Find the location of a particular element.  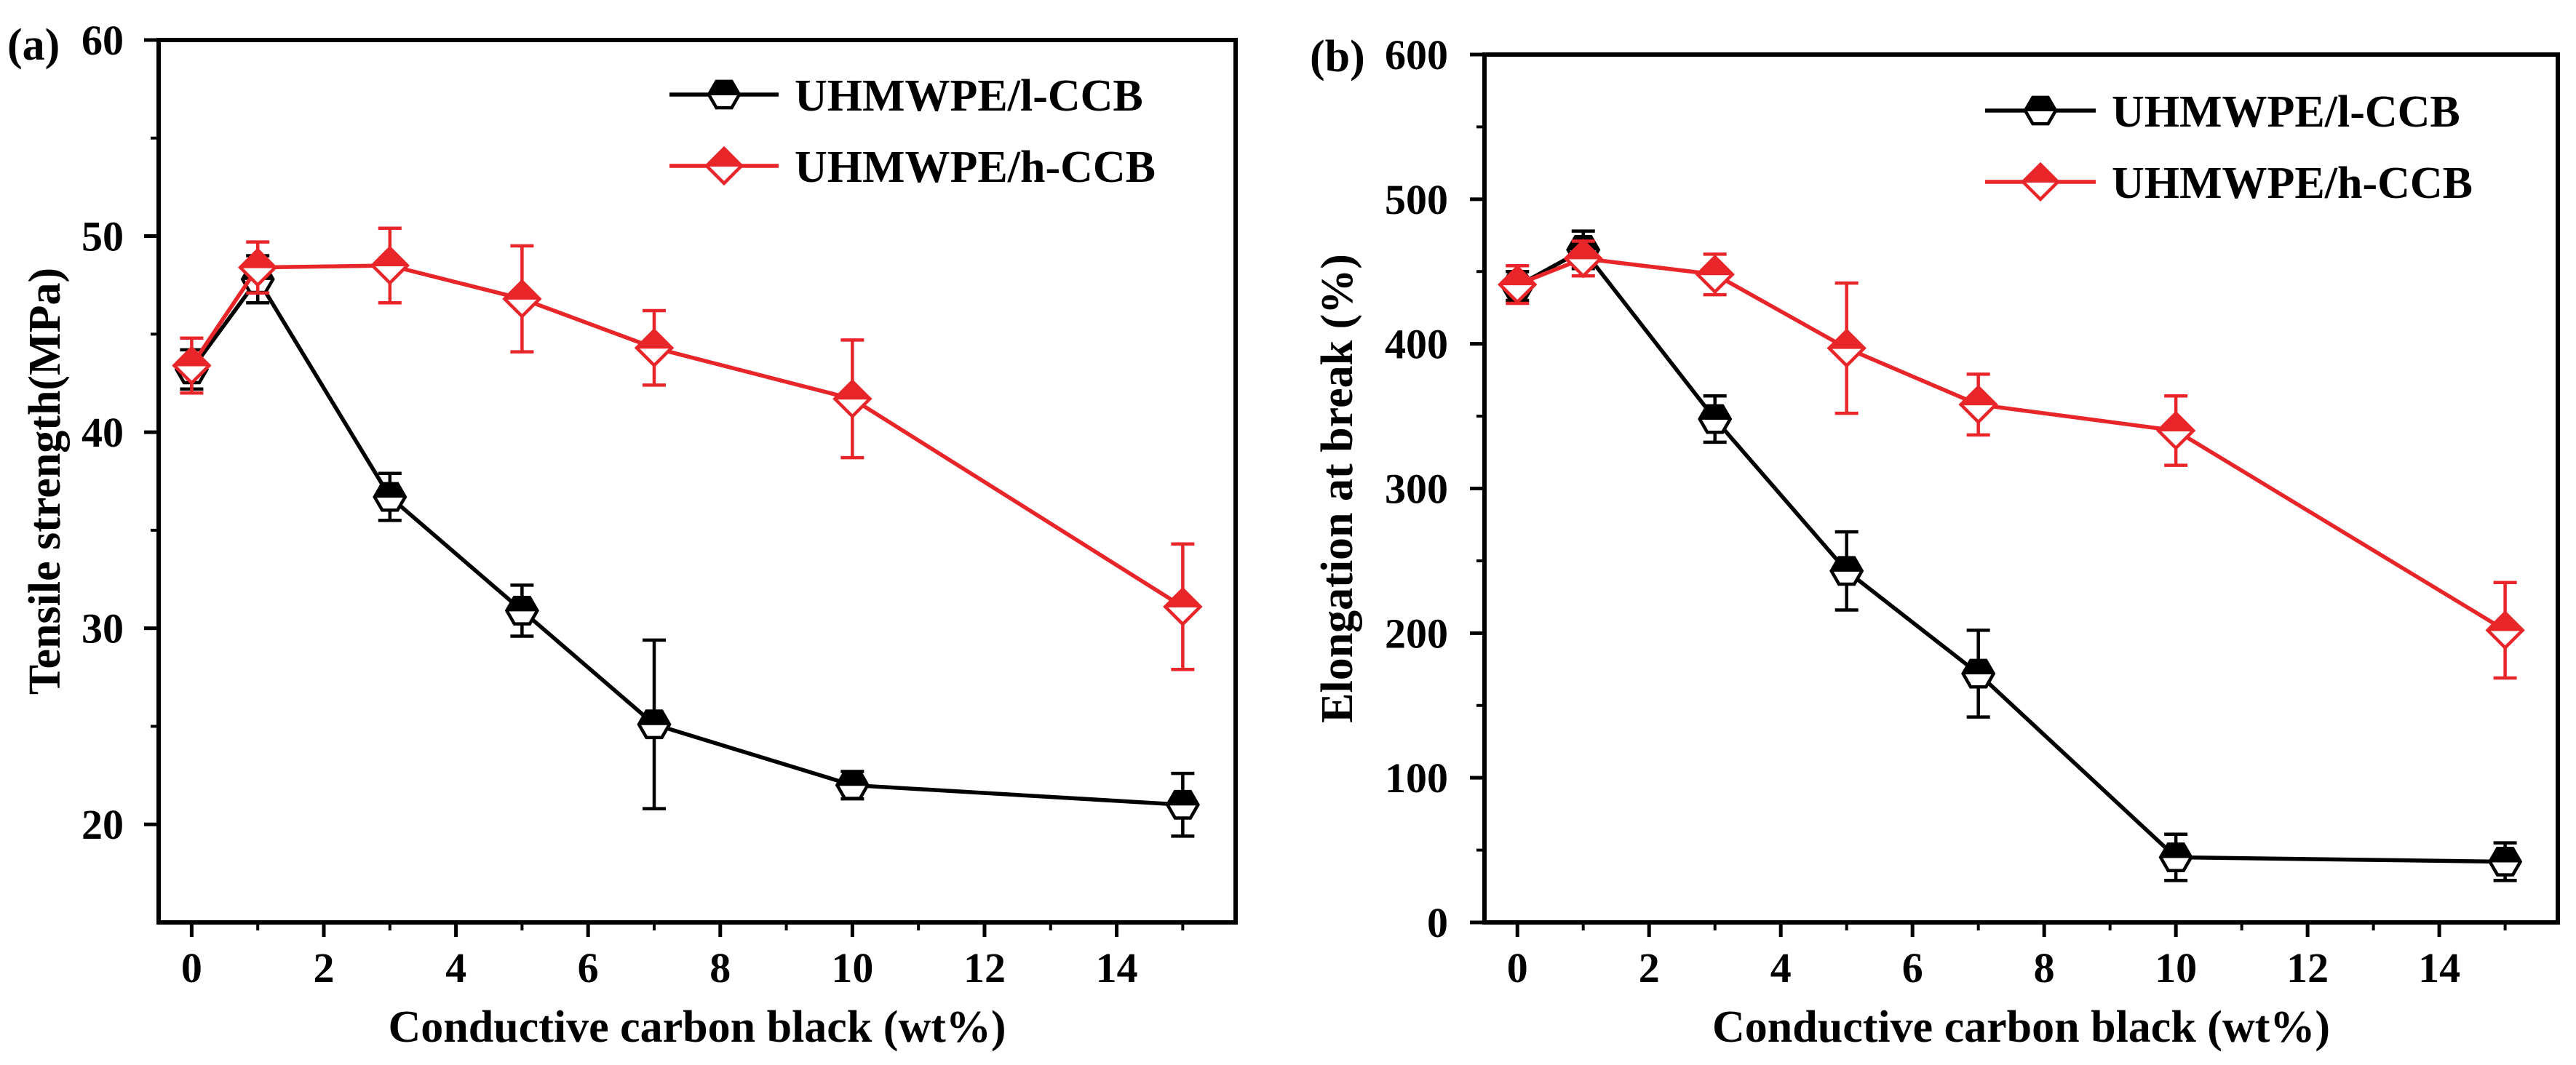

panel-label: (a) is located at coordinates (33, 45).